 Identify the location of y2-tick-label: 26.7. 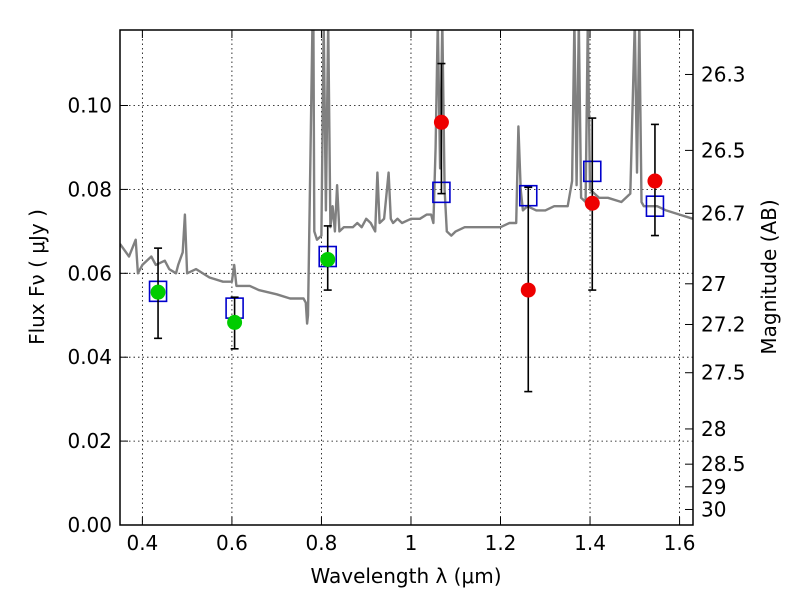
(723, 213).